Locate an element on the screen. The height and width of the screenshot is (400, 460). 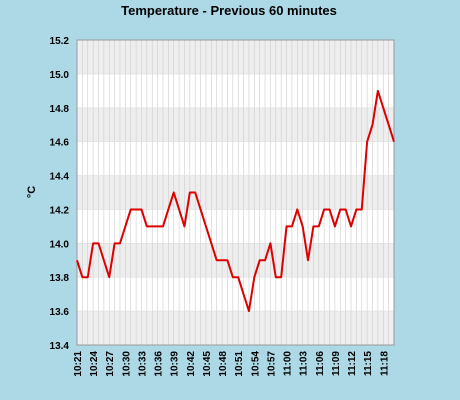
x-tick-label: 11:00 is located at coordinates (288, 363).